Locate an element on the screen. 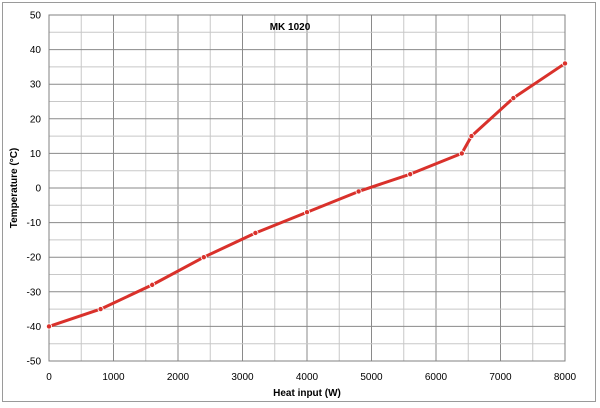 The width and height of the screenshot is (600, 408). y-tick-label: -30 is located at coordinates (34, 292).